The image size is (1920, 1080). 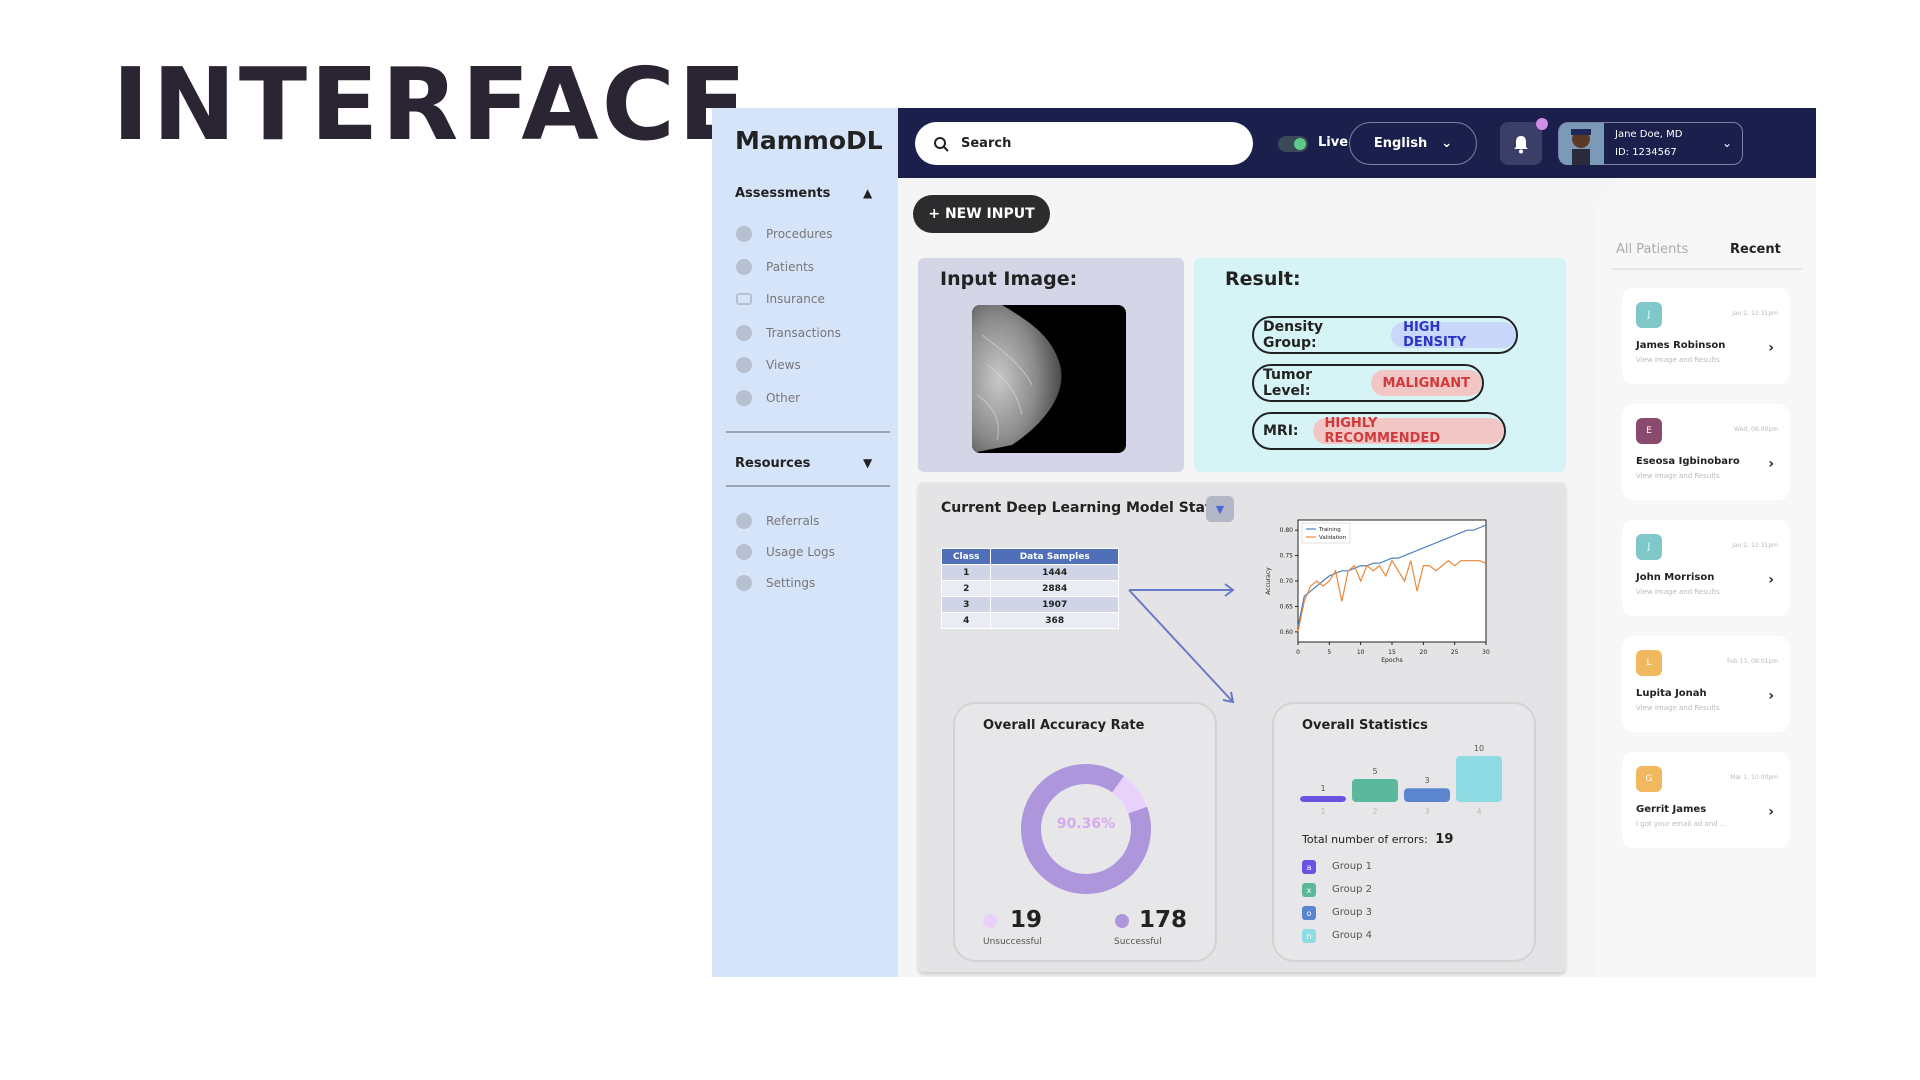 I want to click on patient-date: Mar 1, 10:00pm, so click(x=1754, y=777).